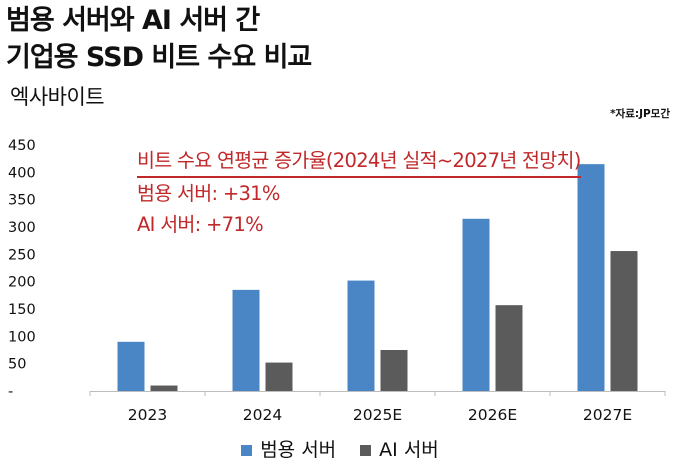 The height and width of the screenshot is (471, 680). What do you see at coordinates (147, 415) in the screenshot?
I see `x-tick-label: 2023` at bounding box center [147, 415].